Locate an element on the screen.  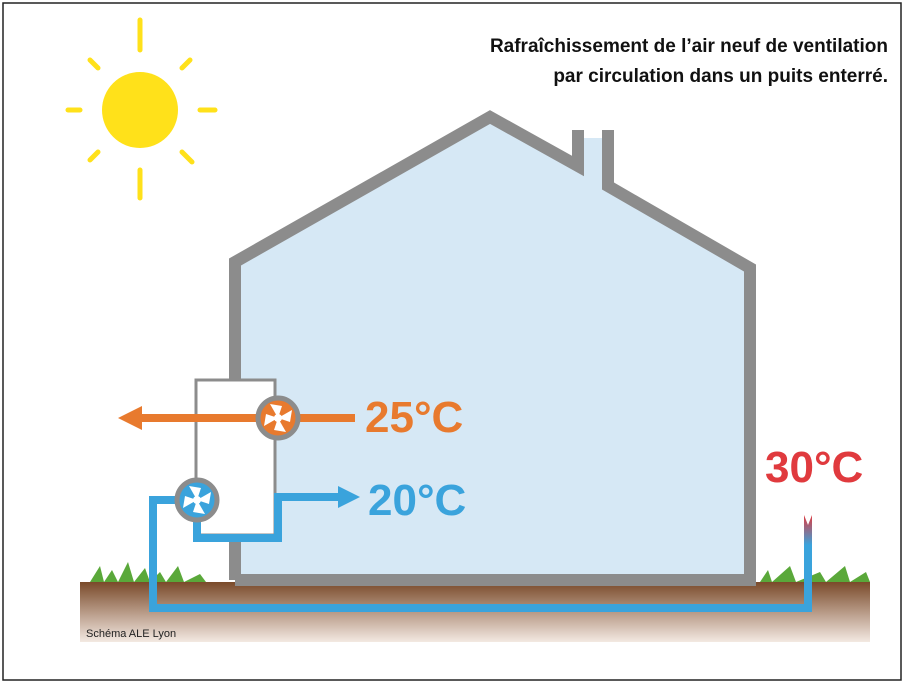
credit: Schéma ALE Lyon is located at coordinates (131, 634).